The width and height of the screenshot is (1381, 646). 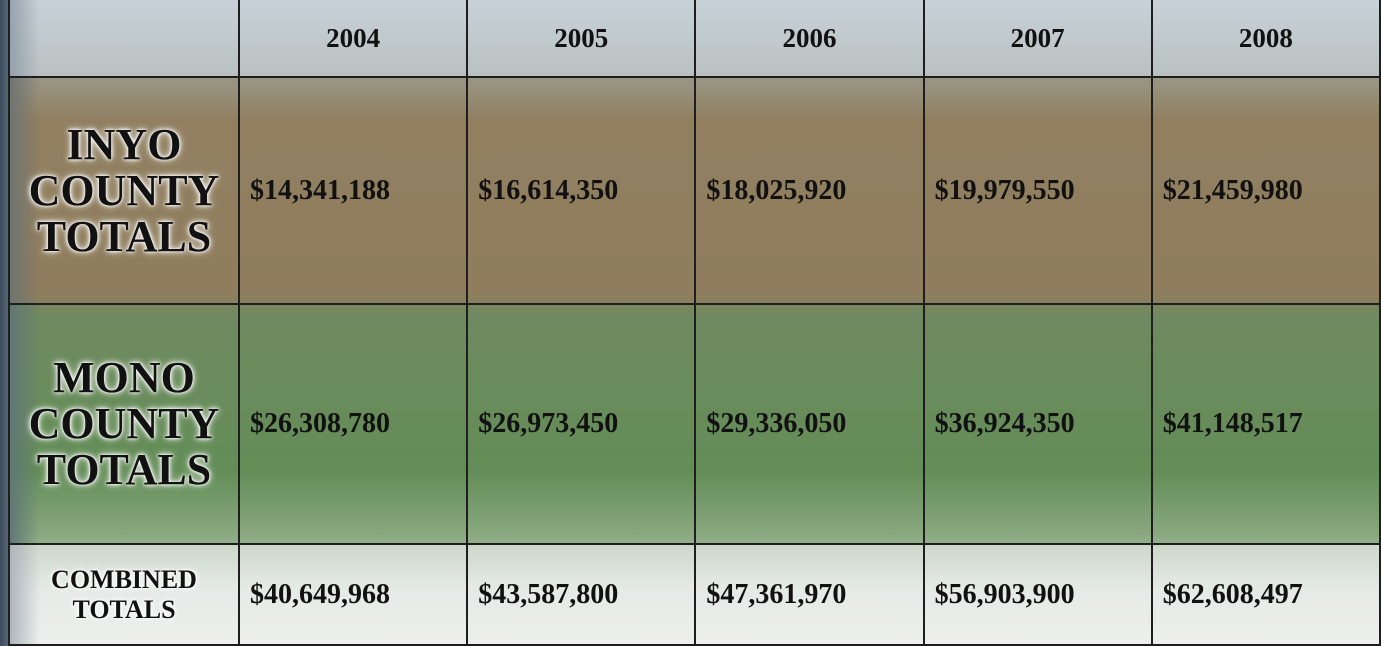 What do you see at coordinates (124, 39) in the screenshot?
I see `corner-cell` at bounding box center [124, 39].